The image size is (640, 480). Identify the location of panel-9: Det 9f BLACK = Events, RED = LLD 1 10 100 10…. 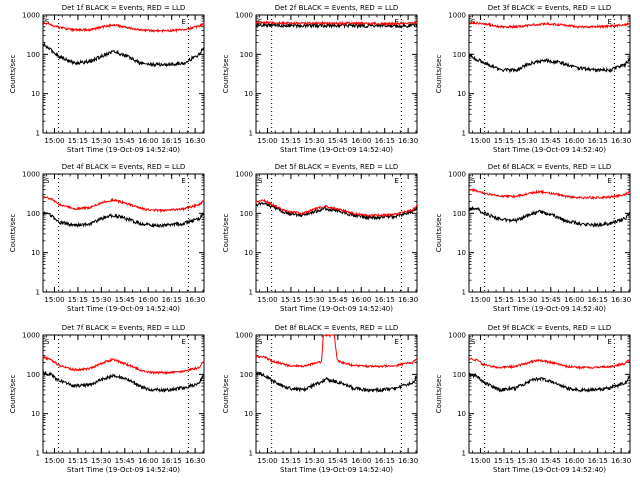
(533, 399).